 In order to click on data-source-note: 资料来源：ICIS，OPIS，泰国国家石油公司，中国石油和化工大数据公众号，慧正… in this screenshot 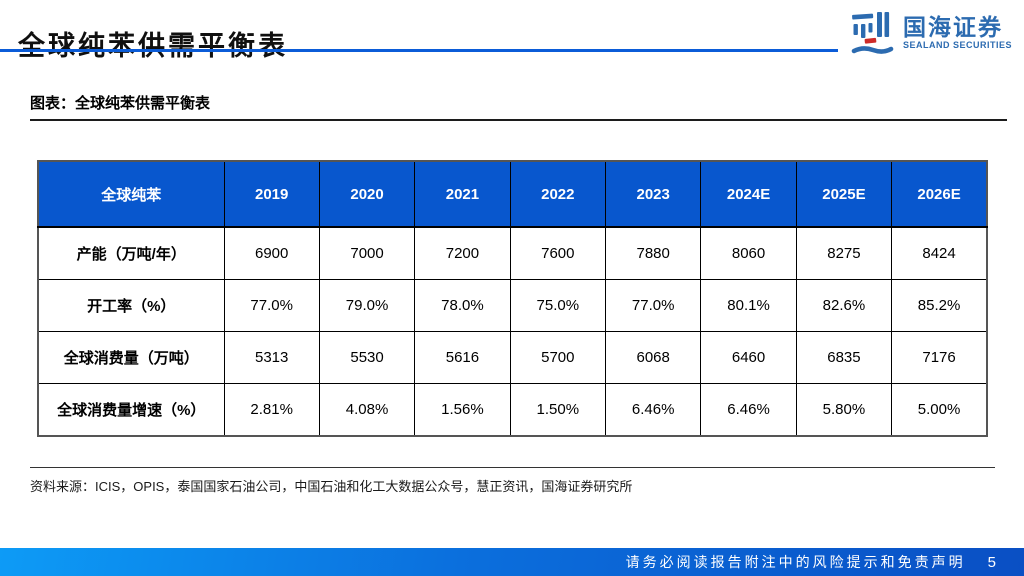, I will do `click(331, 486)`.